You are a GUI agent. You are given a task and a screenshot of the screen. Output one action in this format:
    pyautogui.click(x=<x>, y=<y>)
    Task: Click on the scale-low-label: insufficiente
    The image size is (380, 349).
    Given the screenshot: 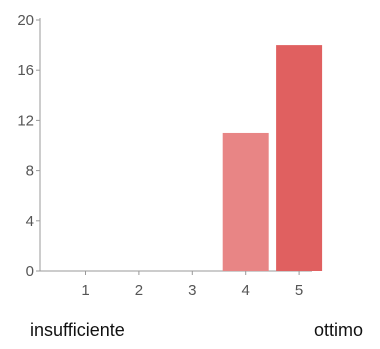 What is the action you would take?
    pyautogui.click(x=77, y=330)
    